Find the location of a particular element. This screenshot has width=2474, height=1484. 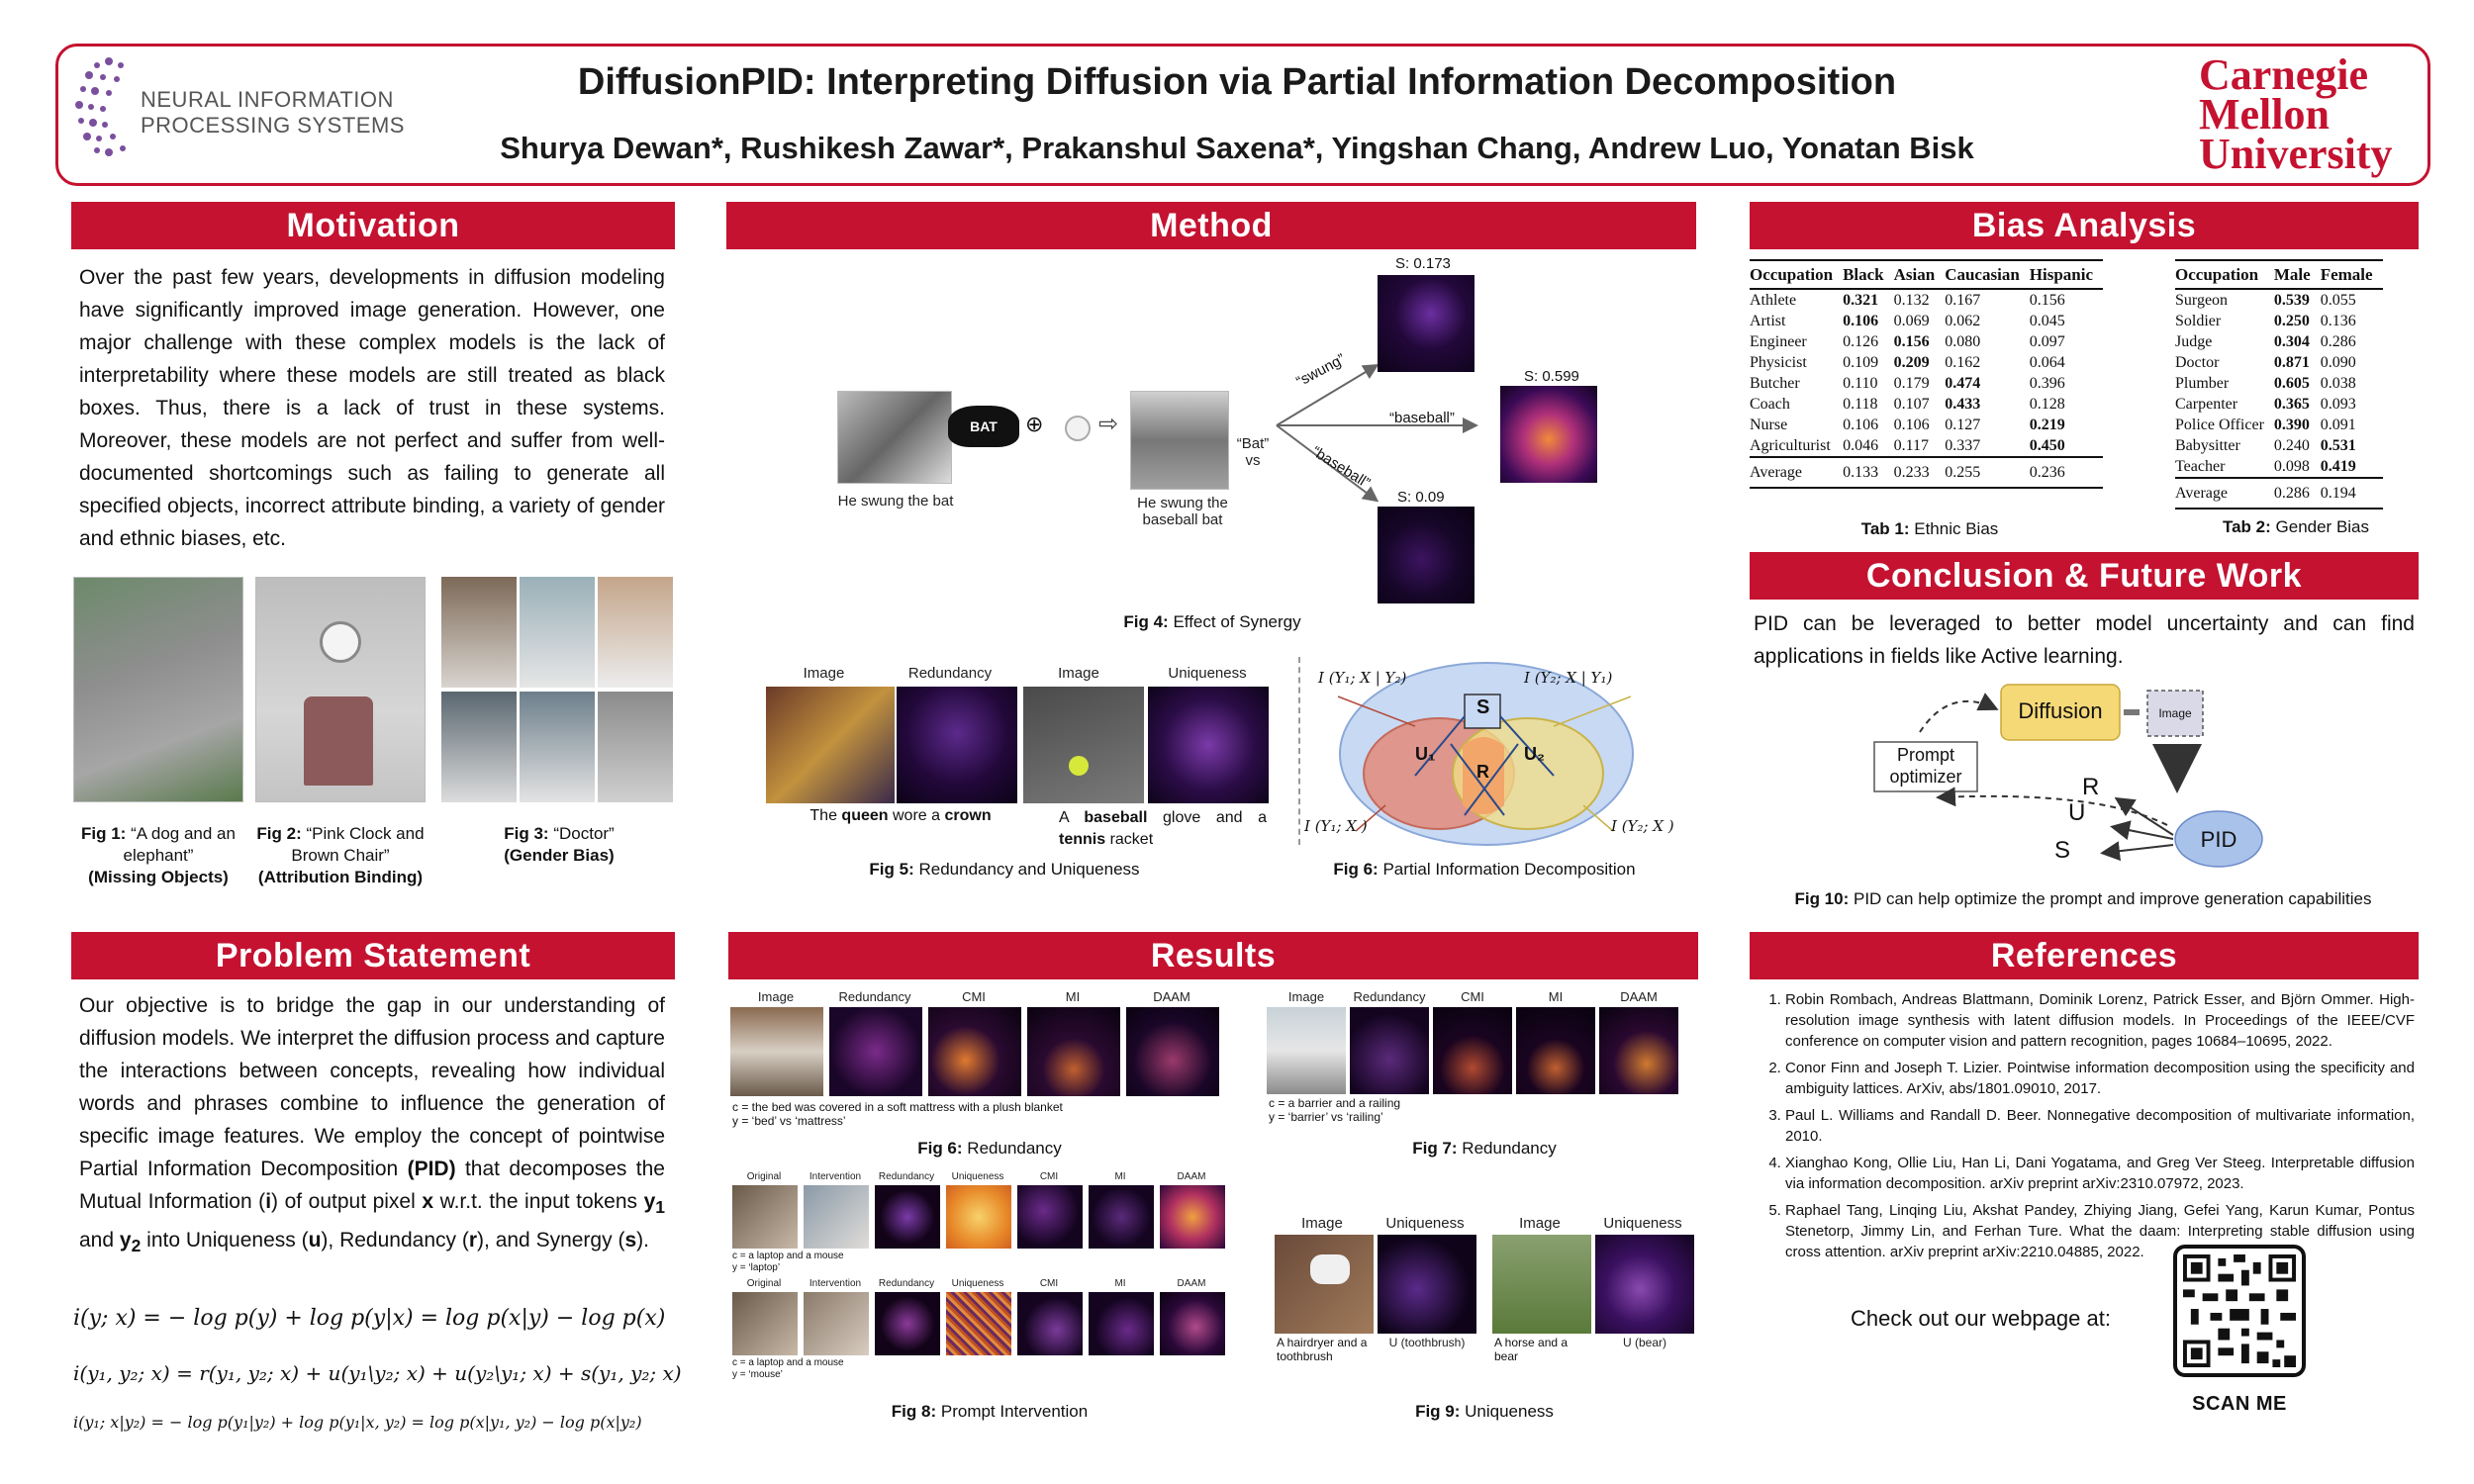

conclusion-heading: Conclusion & Future Work is located at coordinates (2085, 576).